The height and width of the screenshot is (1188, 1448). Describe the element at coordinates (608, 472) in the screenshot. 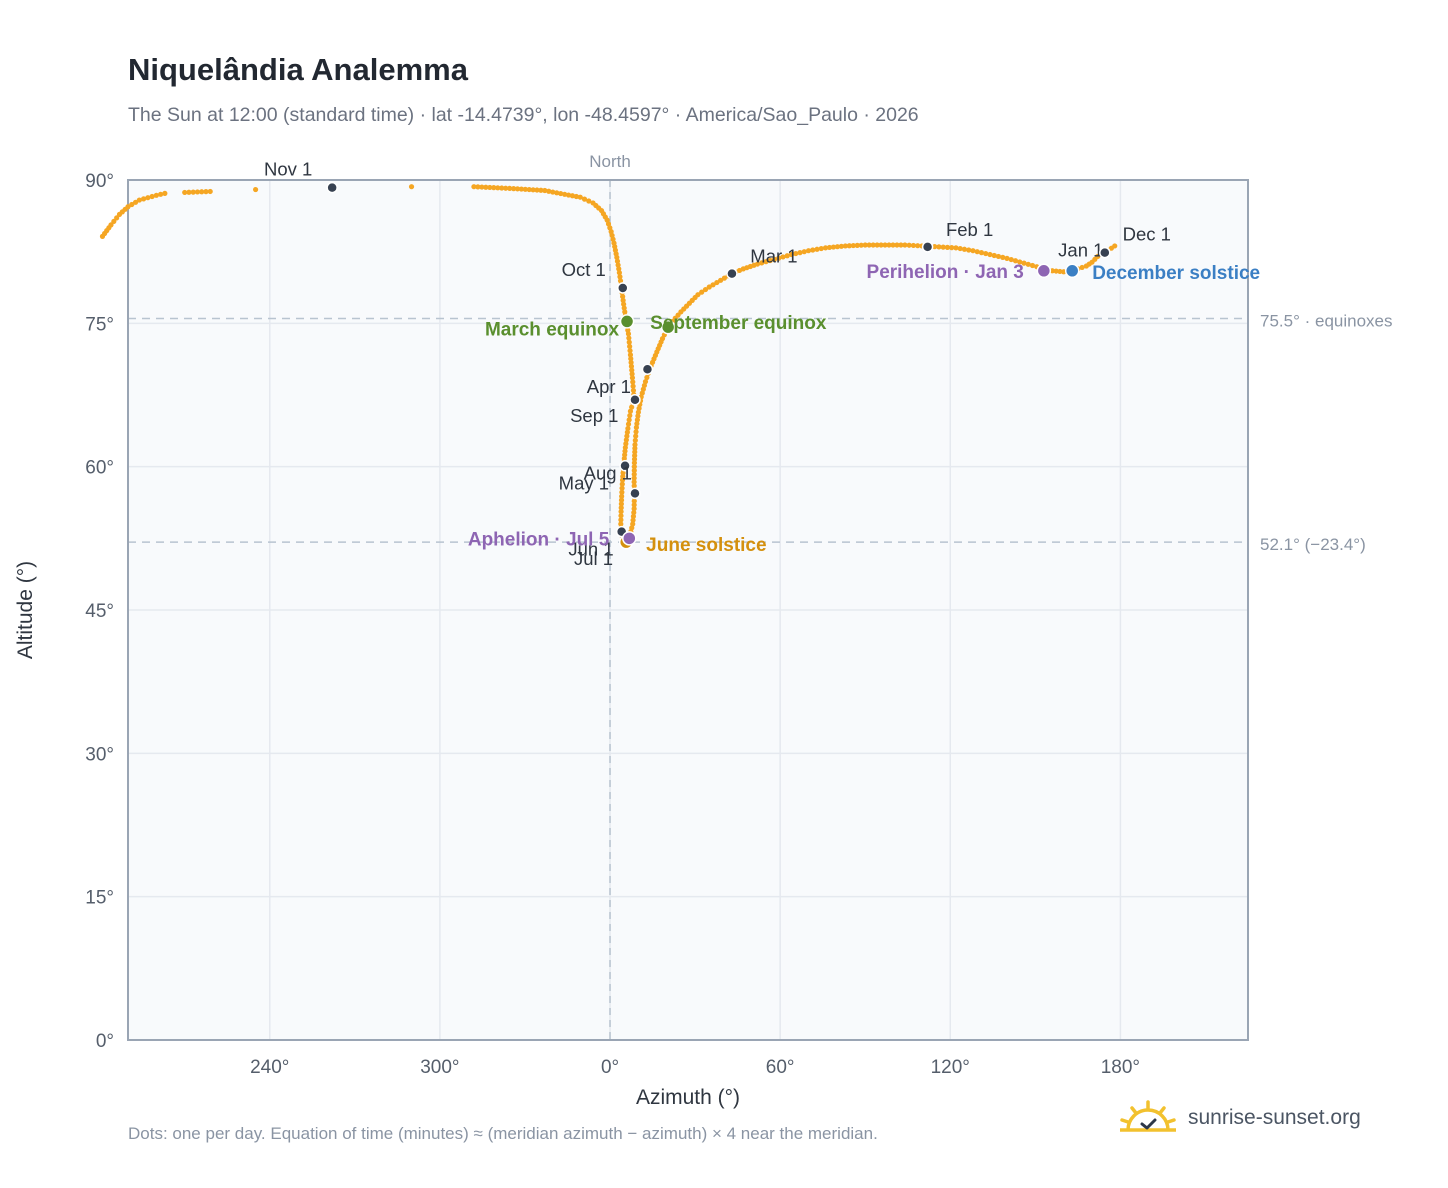

I see `month-label: Aug 1` at that location.